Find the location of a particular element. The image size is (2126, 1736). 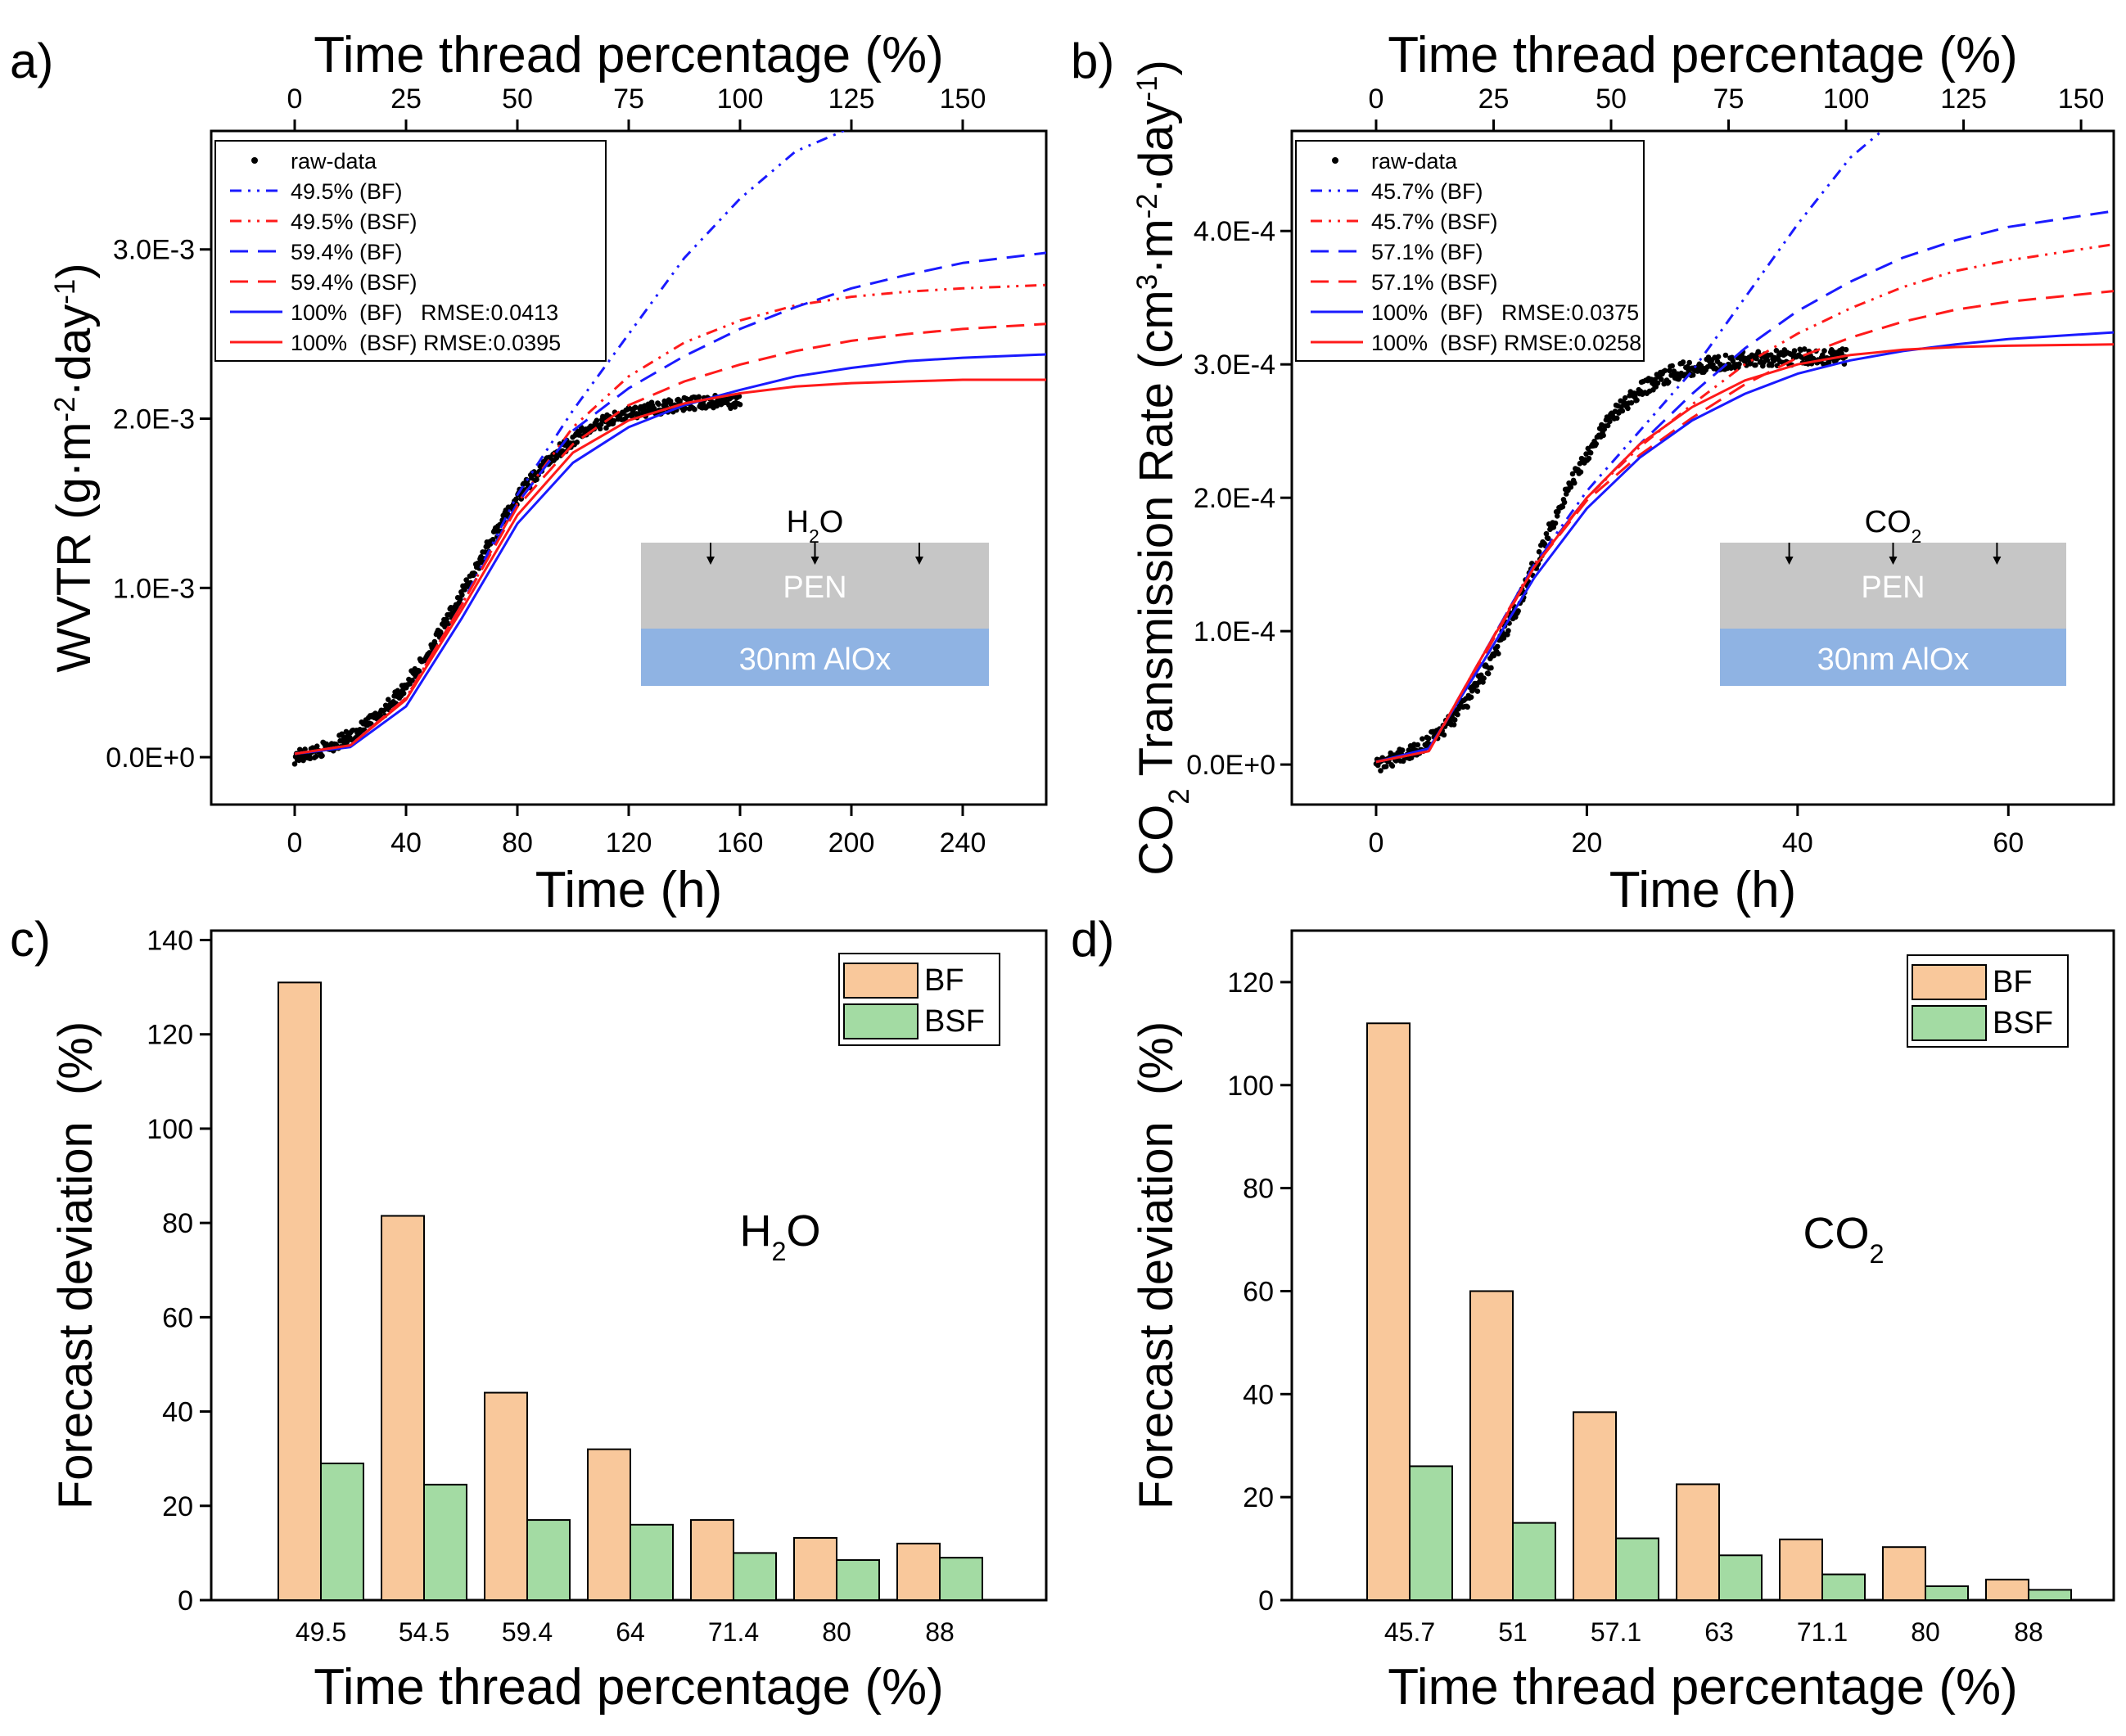

x2-tick-label: 125 is located at coordinates (1963, 99).